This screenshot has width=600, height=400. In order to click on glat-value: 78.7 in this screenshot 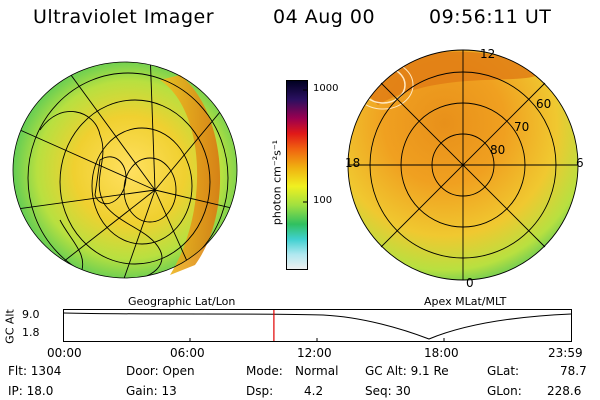, I will do `click(573, 371)`.